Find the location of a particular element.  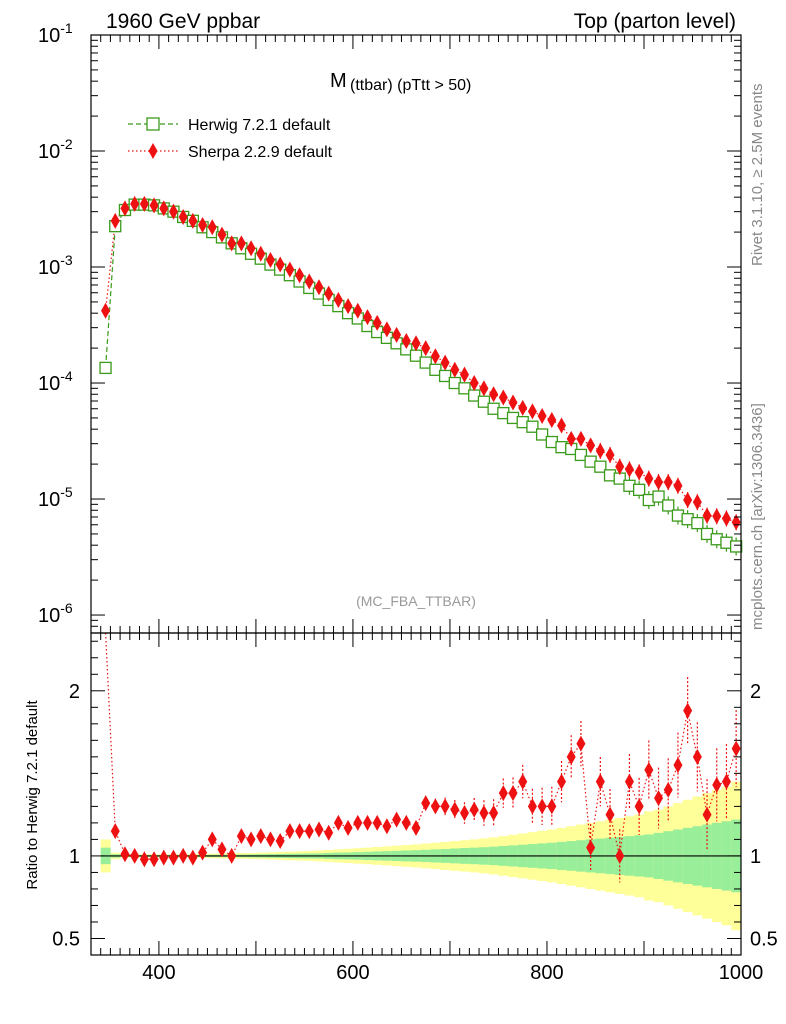

x-tick-label: 600 is located at coordinates (352, 973).